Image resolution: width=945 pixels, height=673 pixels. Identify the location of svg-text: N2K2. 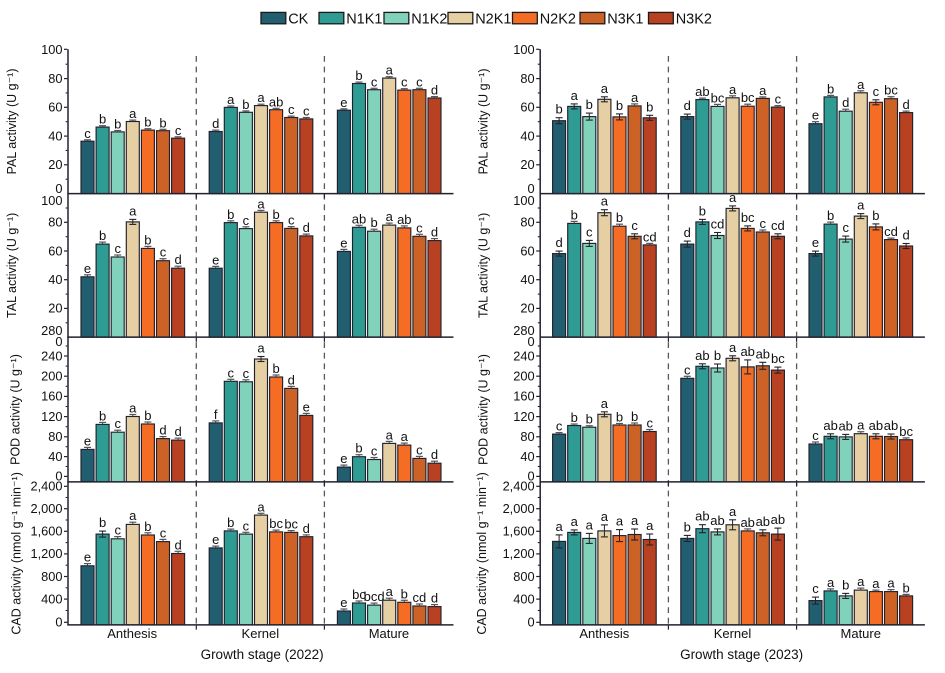
(558, 19).